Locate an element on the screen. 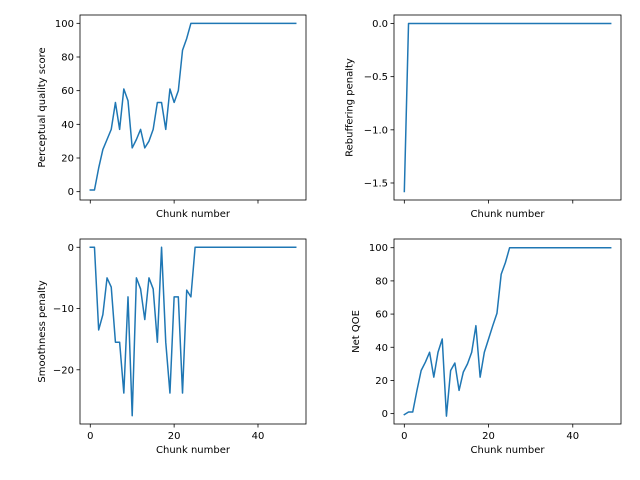 This screenshot has height=480, width=640. y-axis-label-quality: Perceptual quality score is located at coordinates (42, 107).